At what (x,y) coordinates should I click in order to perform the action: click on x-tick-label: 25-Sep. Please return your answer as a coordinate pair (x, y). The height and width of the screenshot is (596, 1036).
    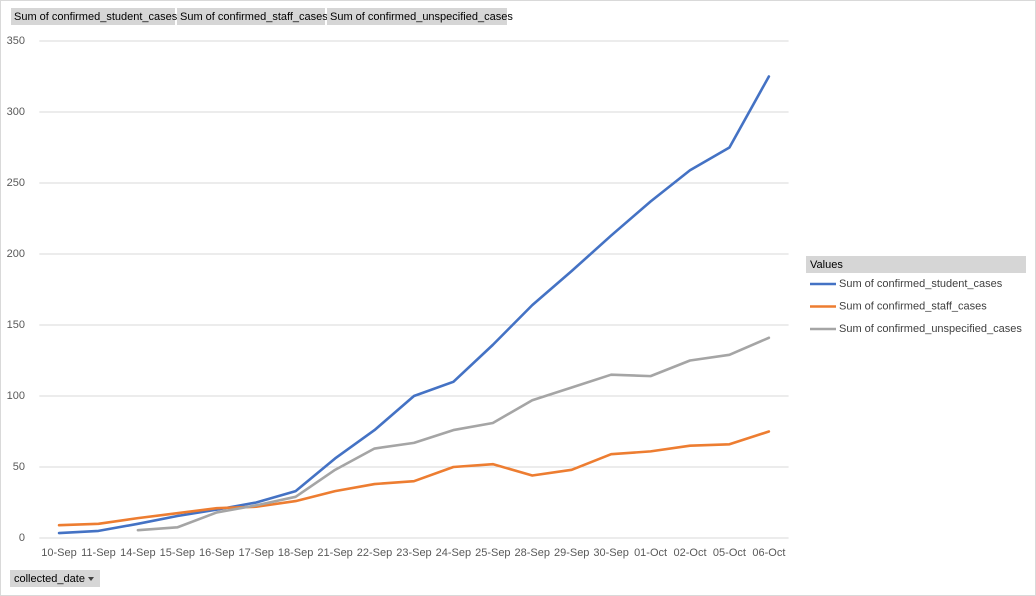
    Looking at the image, I should click on (492, 553).